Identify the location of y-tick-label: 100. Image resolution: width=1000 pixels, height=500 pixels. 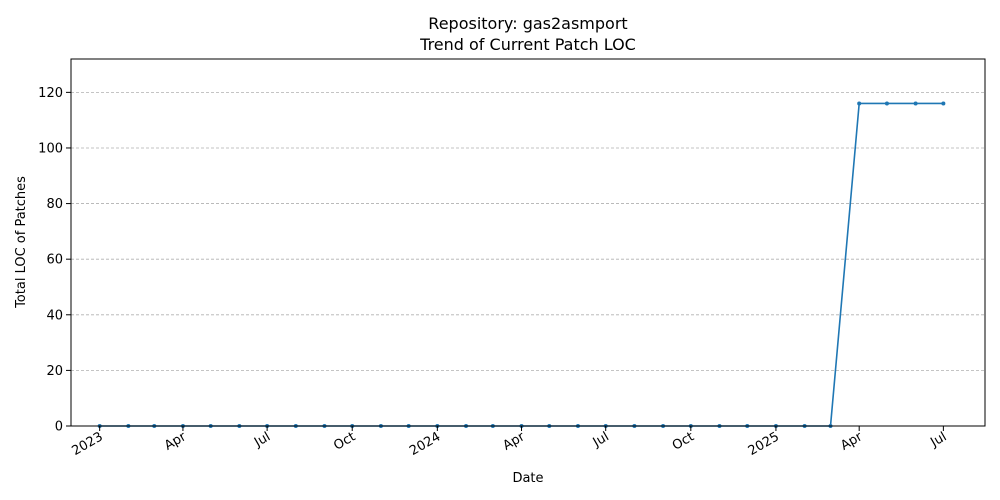
(50, 148).